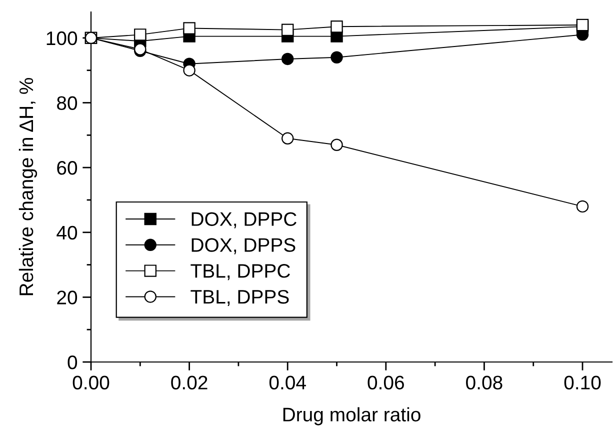 This screenshot has width=615, height=427. Describe the element at coordinates (287, 383) in the screenshot. I see `x-tick-label: 0.04` at that location.